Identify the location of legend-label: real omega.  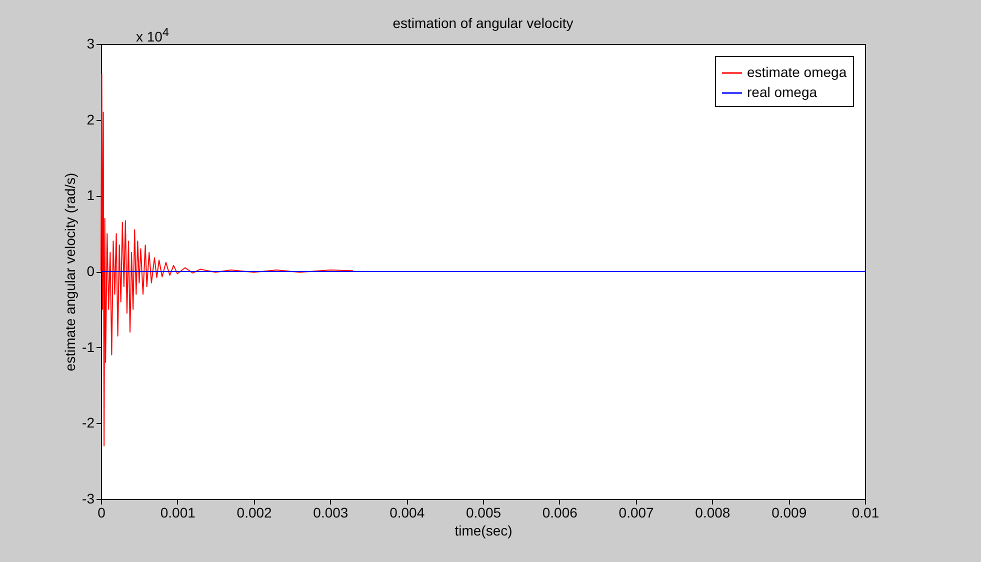
(782, 92).